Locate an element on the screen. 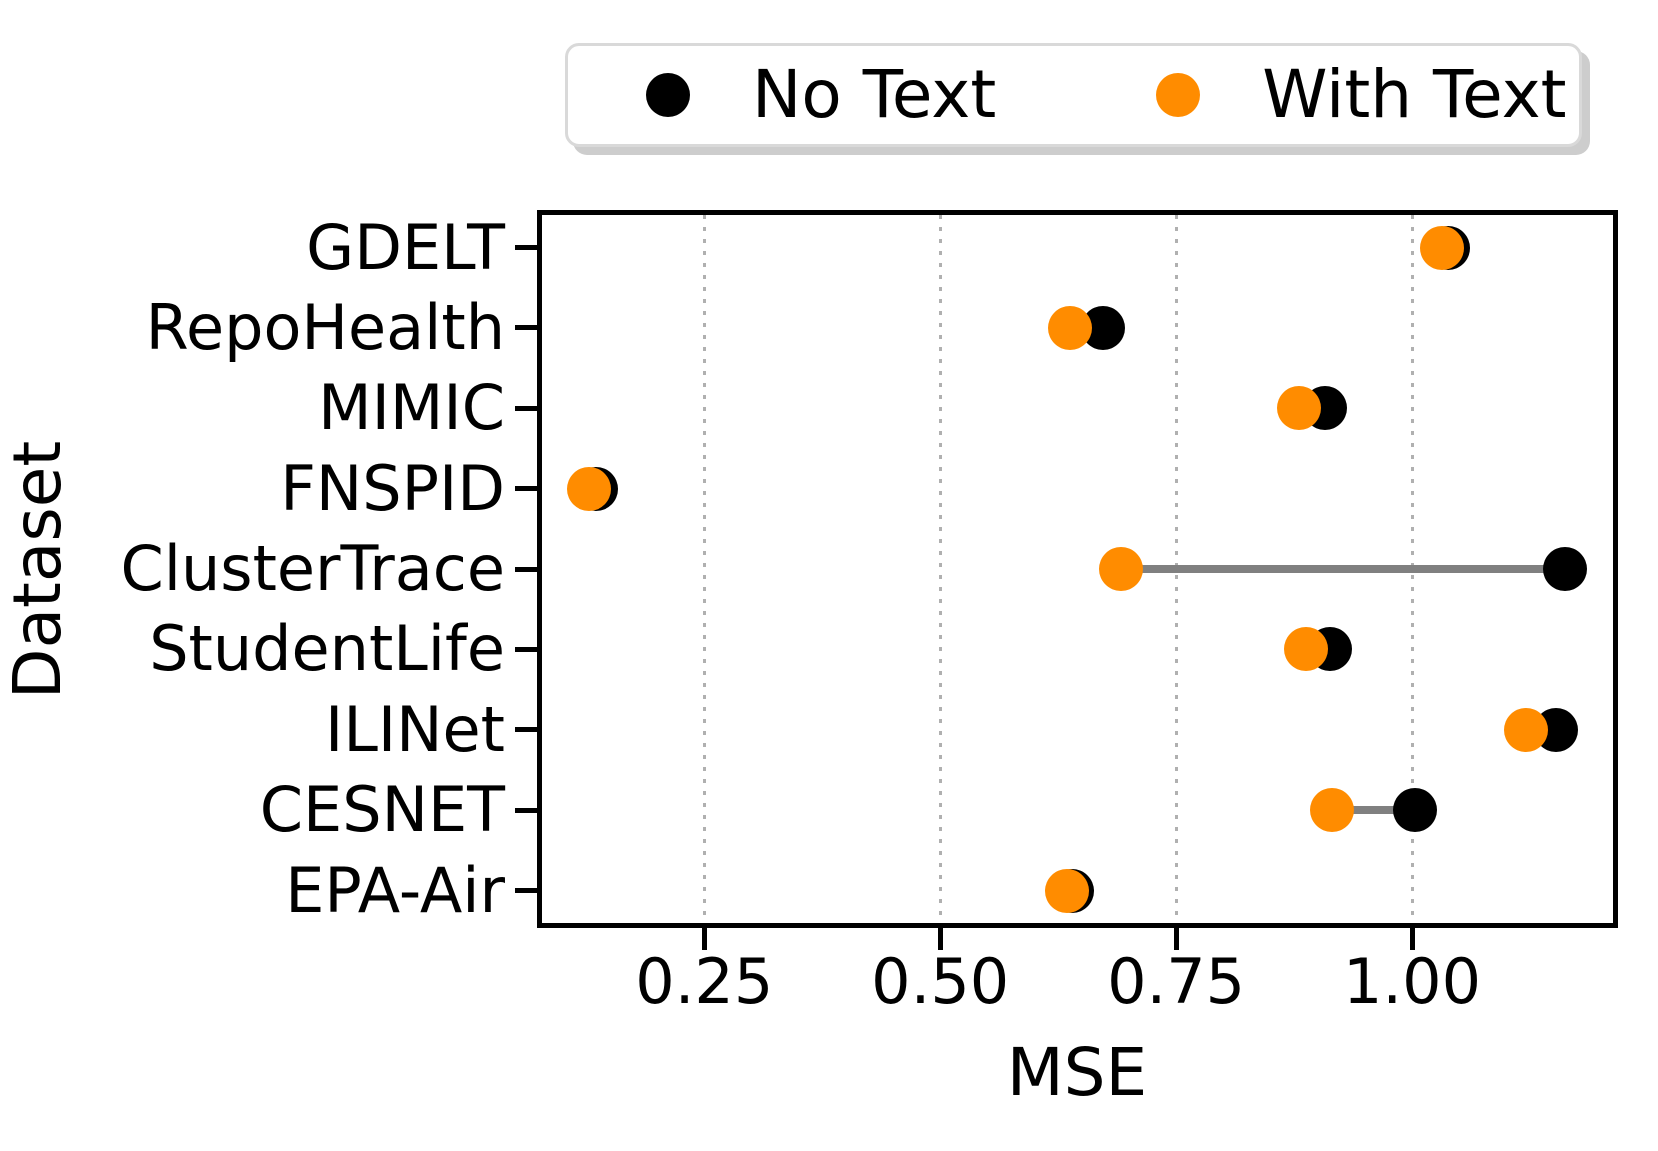 The height and width of the screenshot is (1151, 1658). legend-item-with-text: With Text is located at coordinates (1361, 94).